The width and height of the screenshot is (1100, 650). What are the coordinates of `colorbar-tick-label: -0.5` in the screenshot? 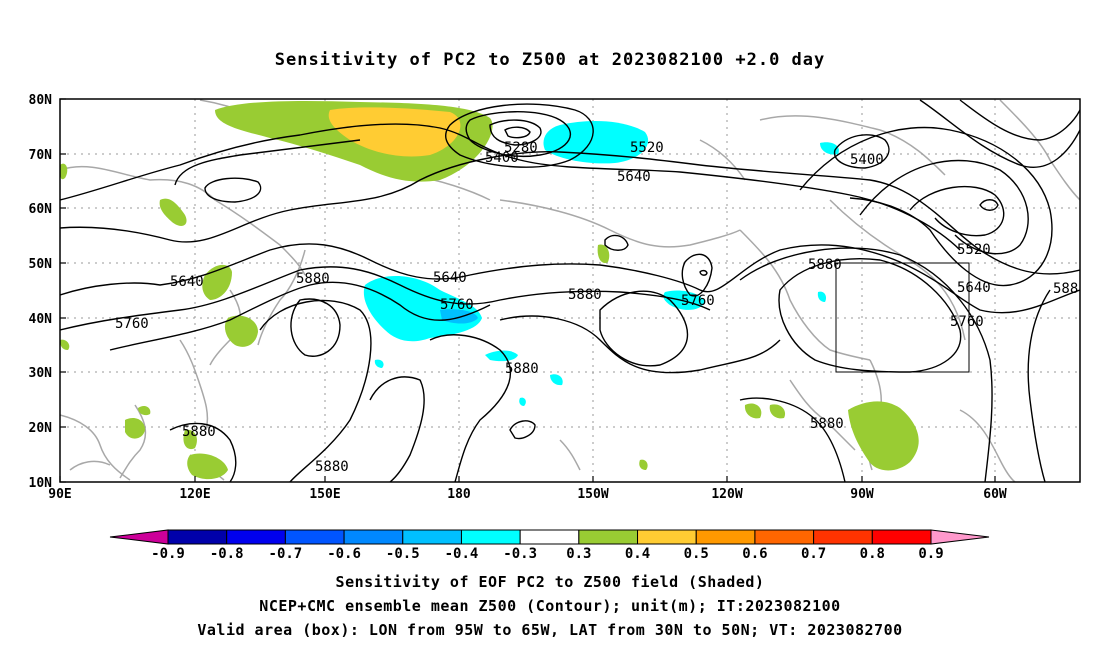 It's located at (403, 554).